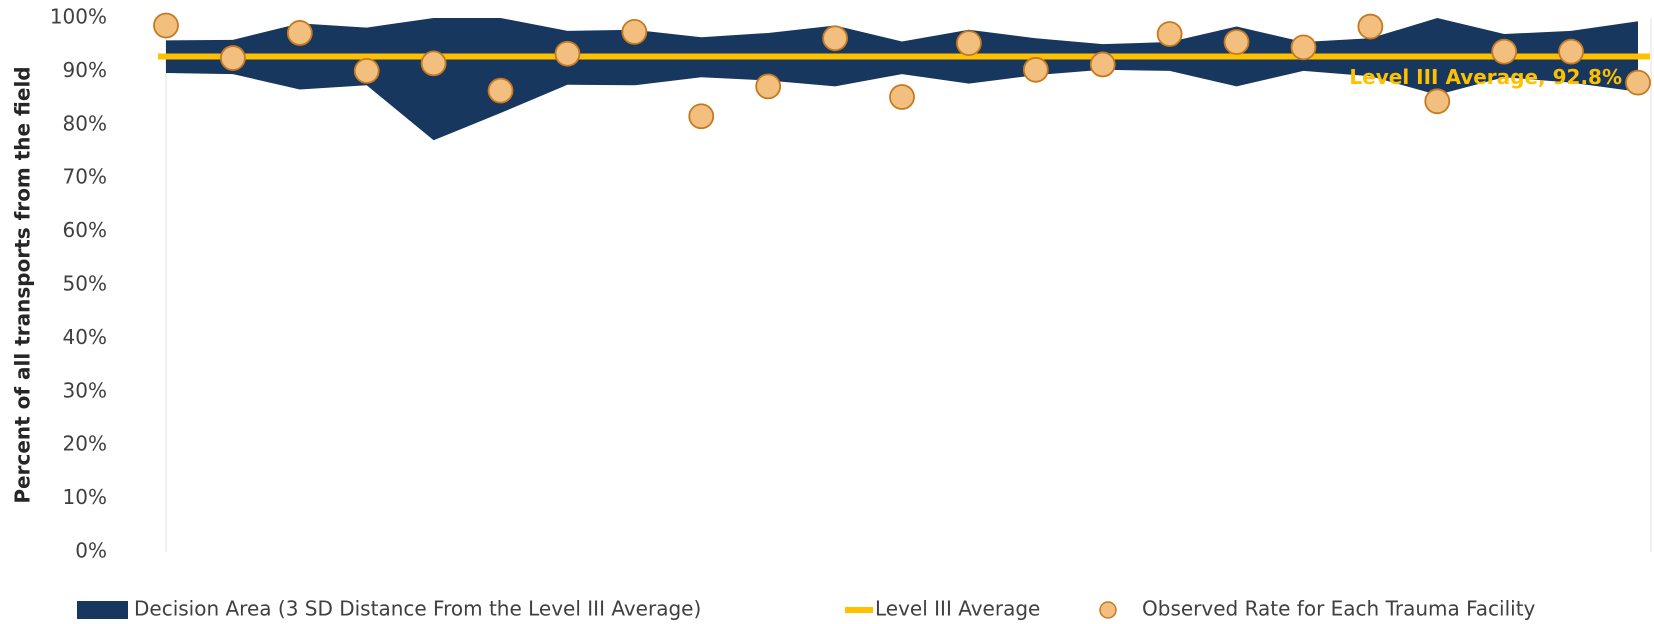  Describe the element at coordinates (78, 17) in the screenshot. I see `y-tick-label: 100%` at that location.